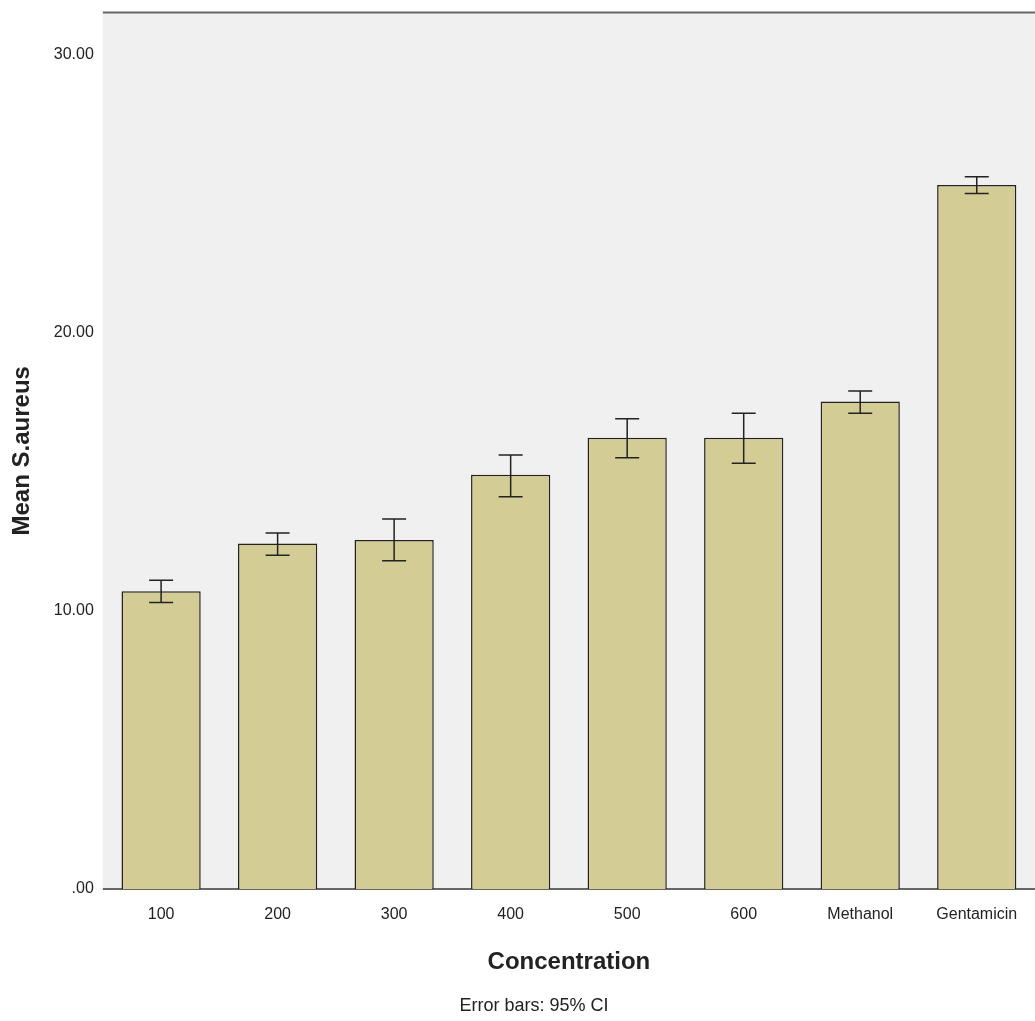  What do you see at coordinates (860, 914) in the screenshot?
I see `x-tick-label: Methanol` at bounding box center [860, 914].